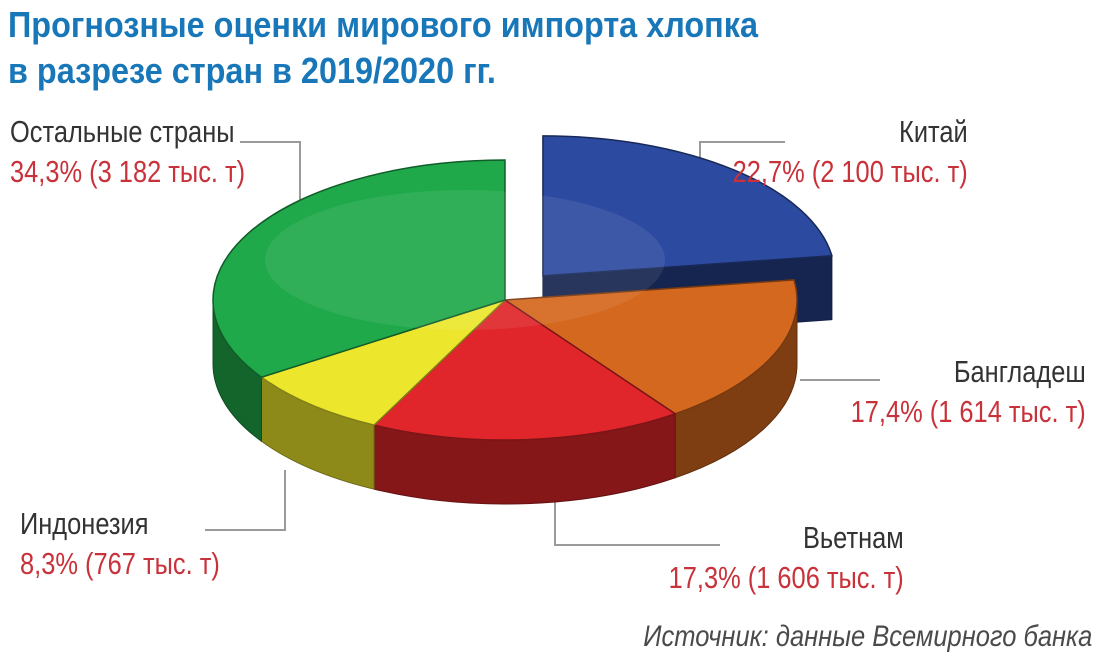 The height and width of the screenshot is (662, 1100). I want to click on label-other: Остальные страны 34,3% (3 182 тыс. т), so click(127, 152).